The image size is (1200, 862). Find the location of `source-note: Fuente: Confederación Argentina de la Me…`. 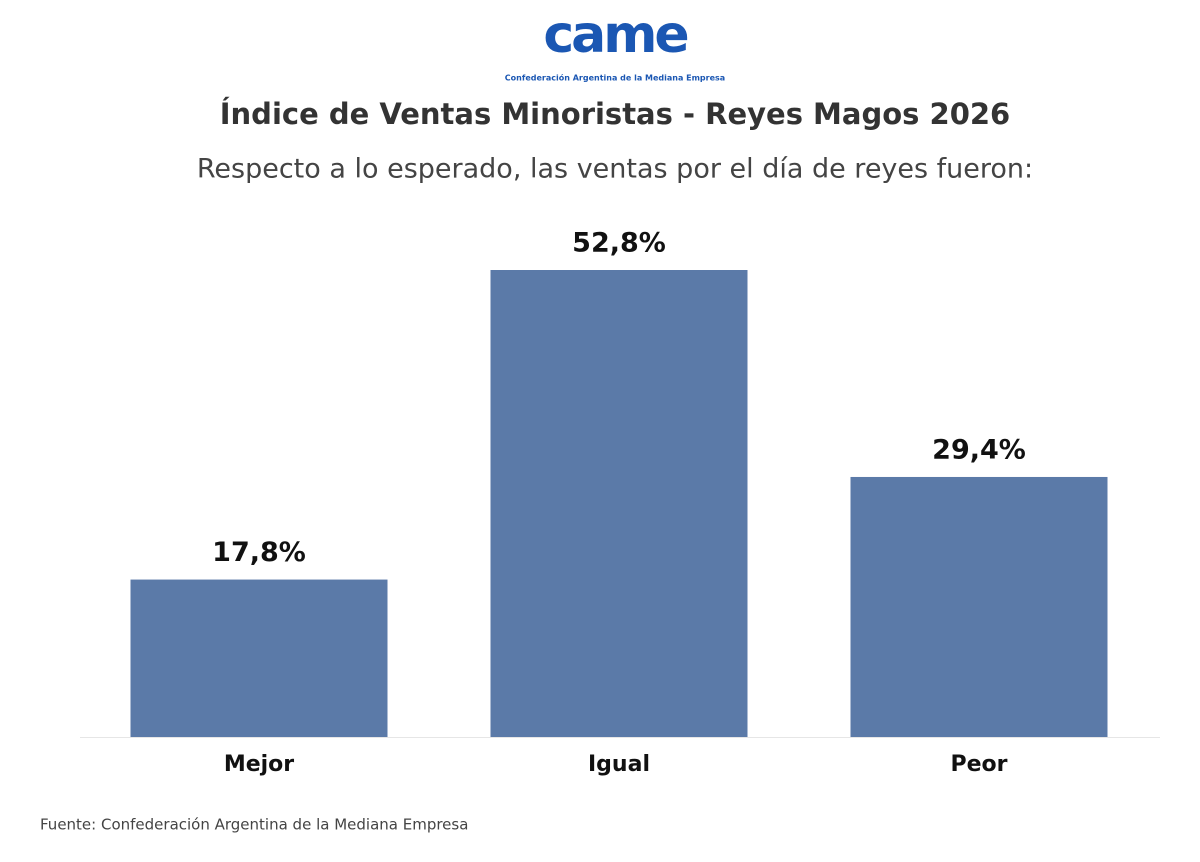

source-note: Fuente: Confederación Argentina de la Me… is located at coordinates (254, 825).